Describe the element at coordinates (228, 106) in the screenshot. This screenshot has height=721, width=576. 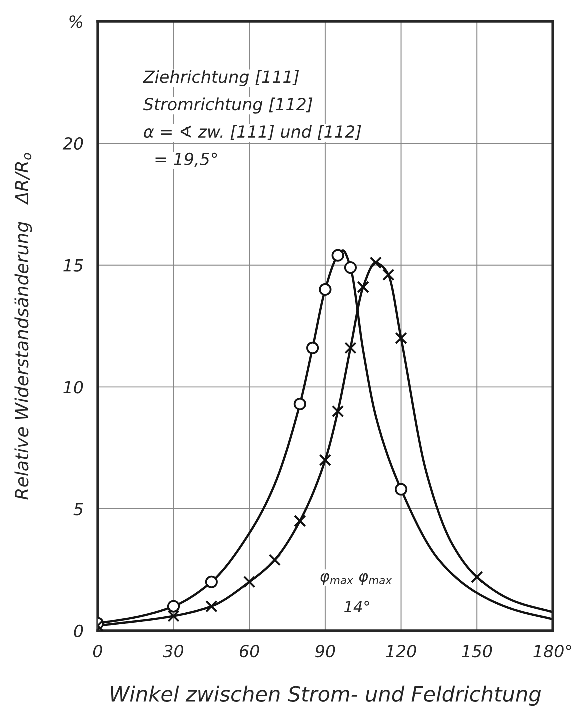
I see `annotation: Stromrichtung [112]` at that location.